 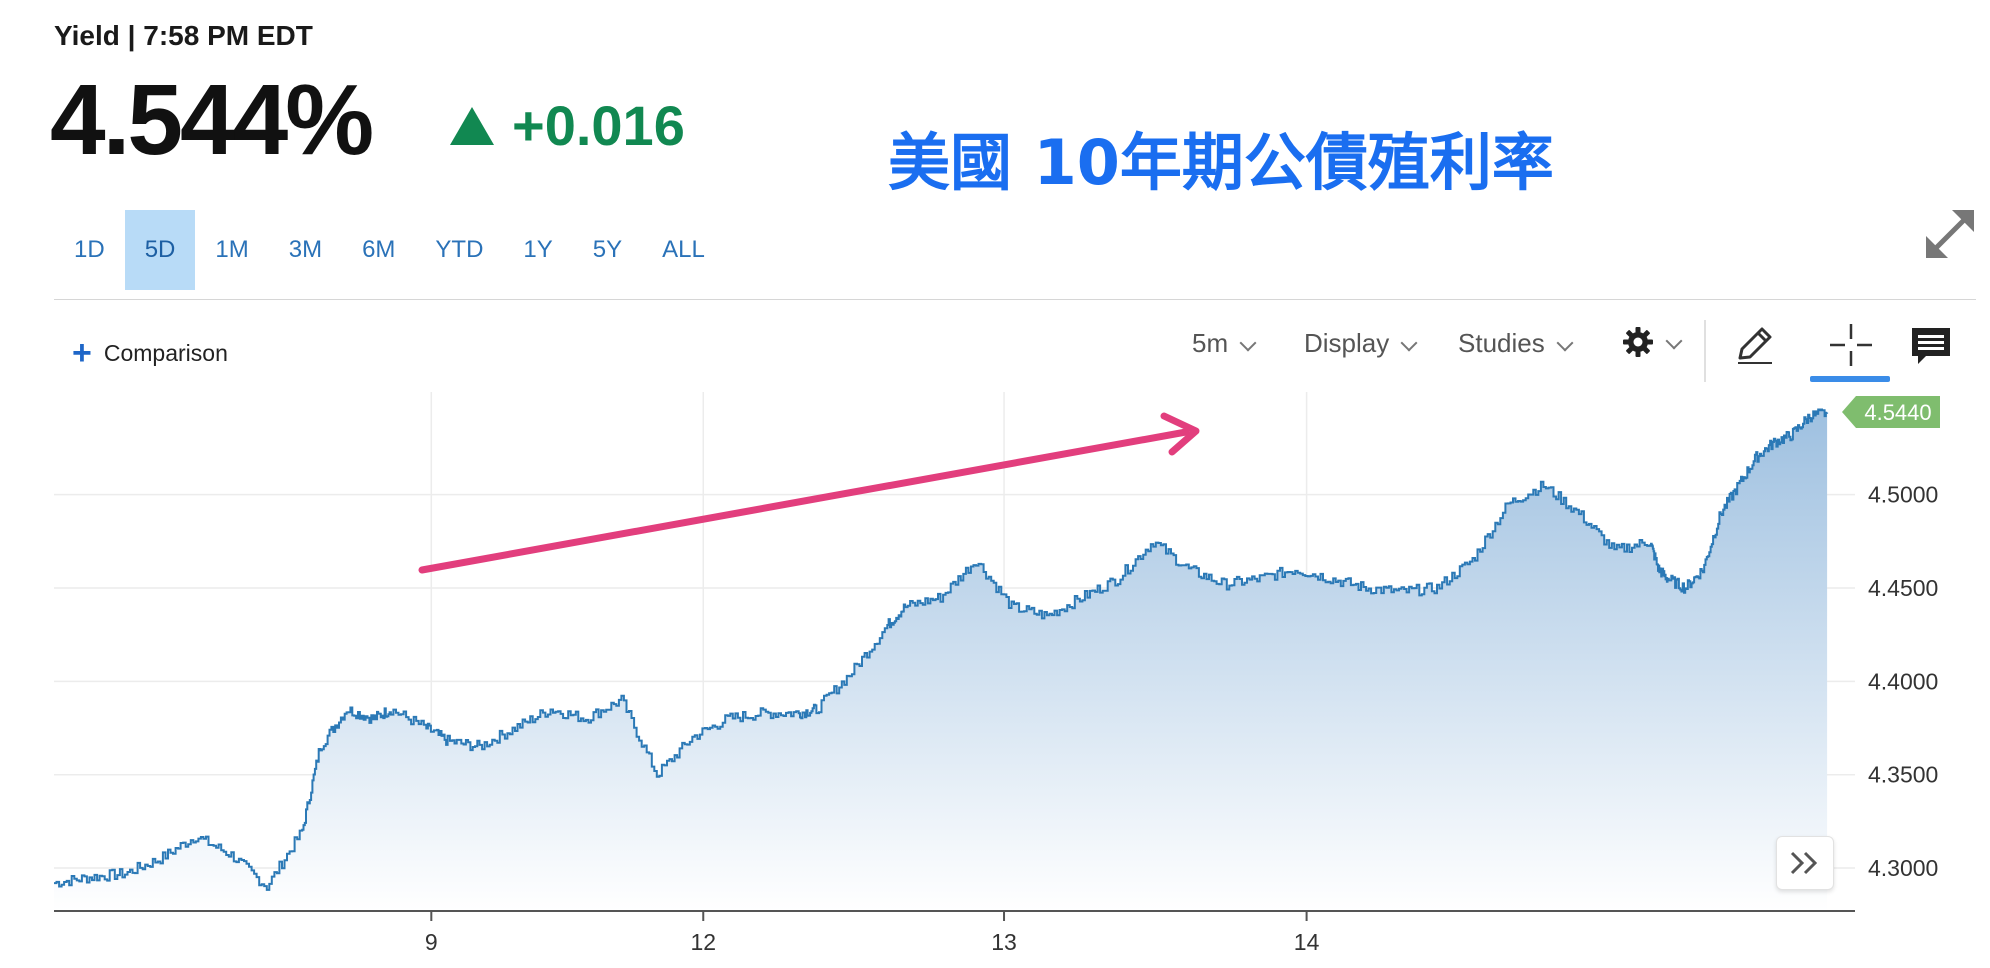 What do you see at coordinates (1903, 775) in the screenshot?
I see `y-tick-label: 4.3500` at bounding box center [1903, 775].